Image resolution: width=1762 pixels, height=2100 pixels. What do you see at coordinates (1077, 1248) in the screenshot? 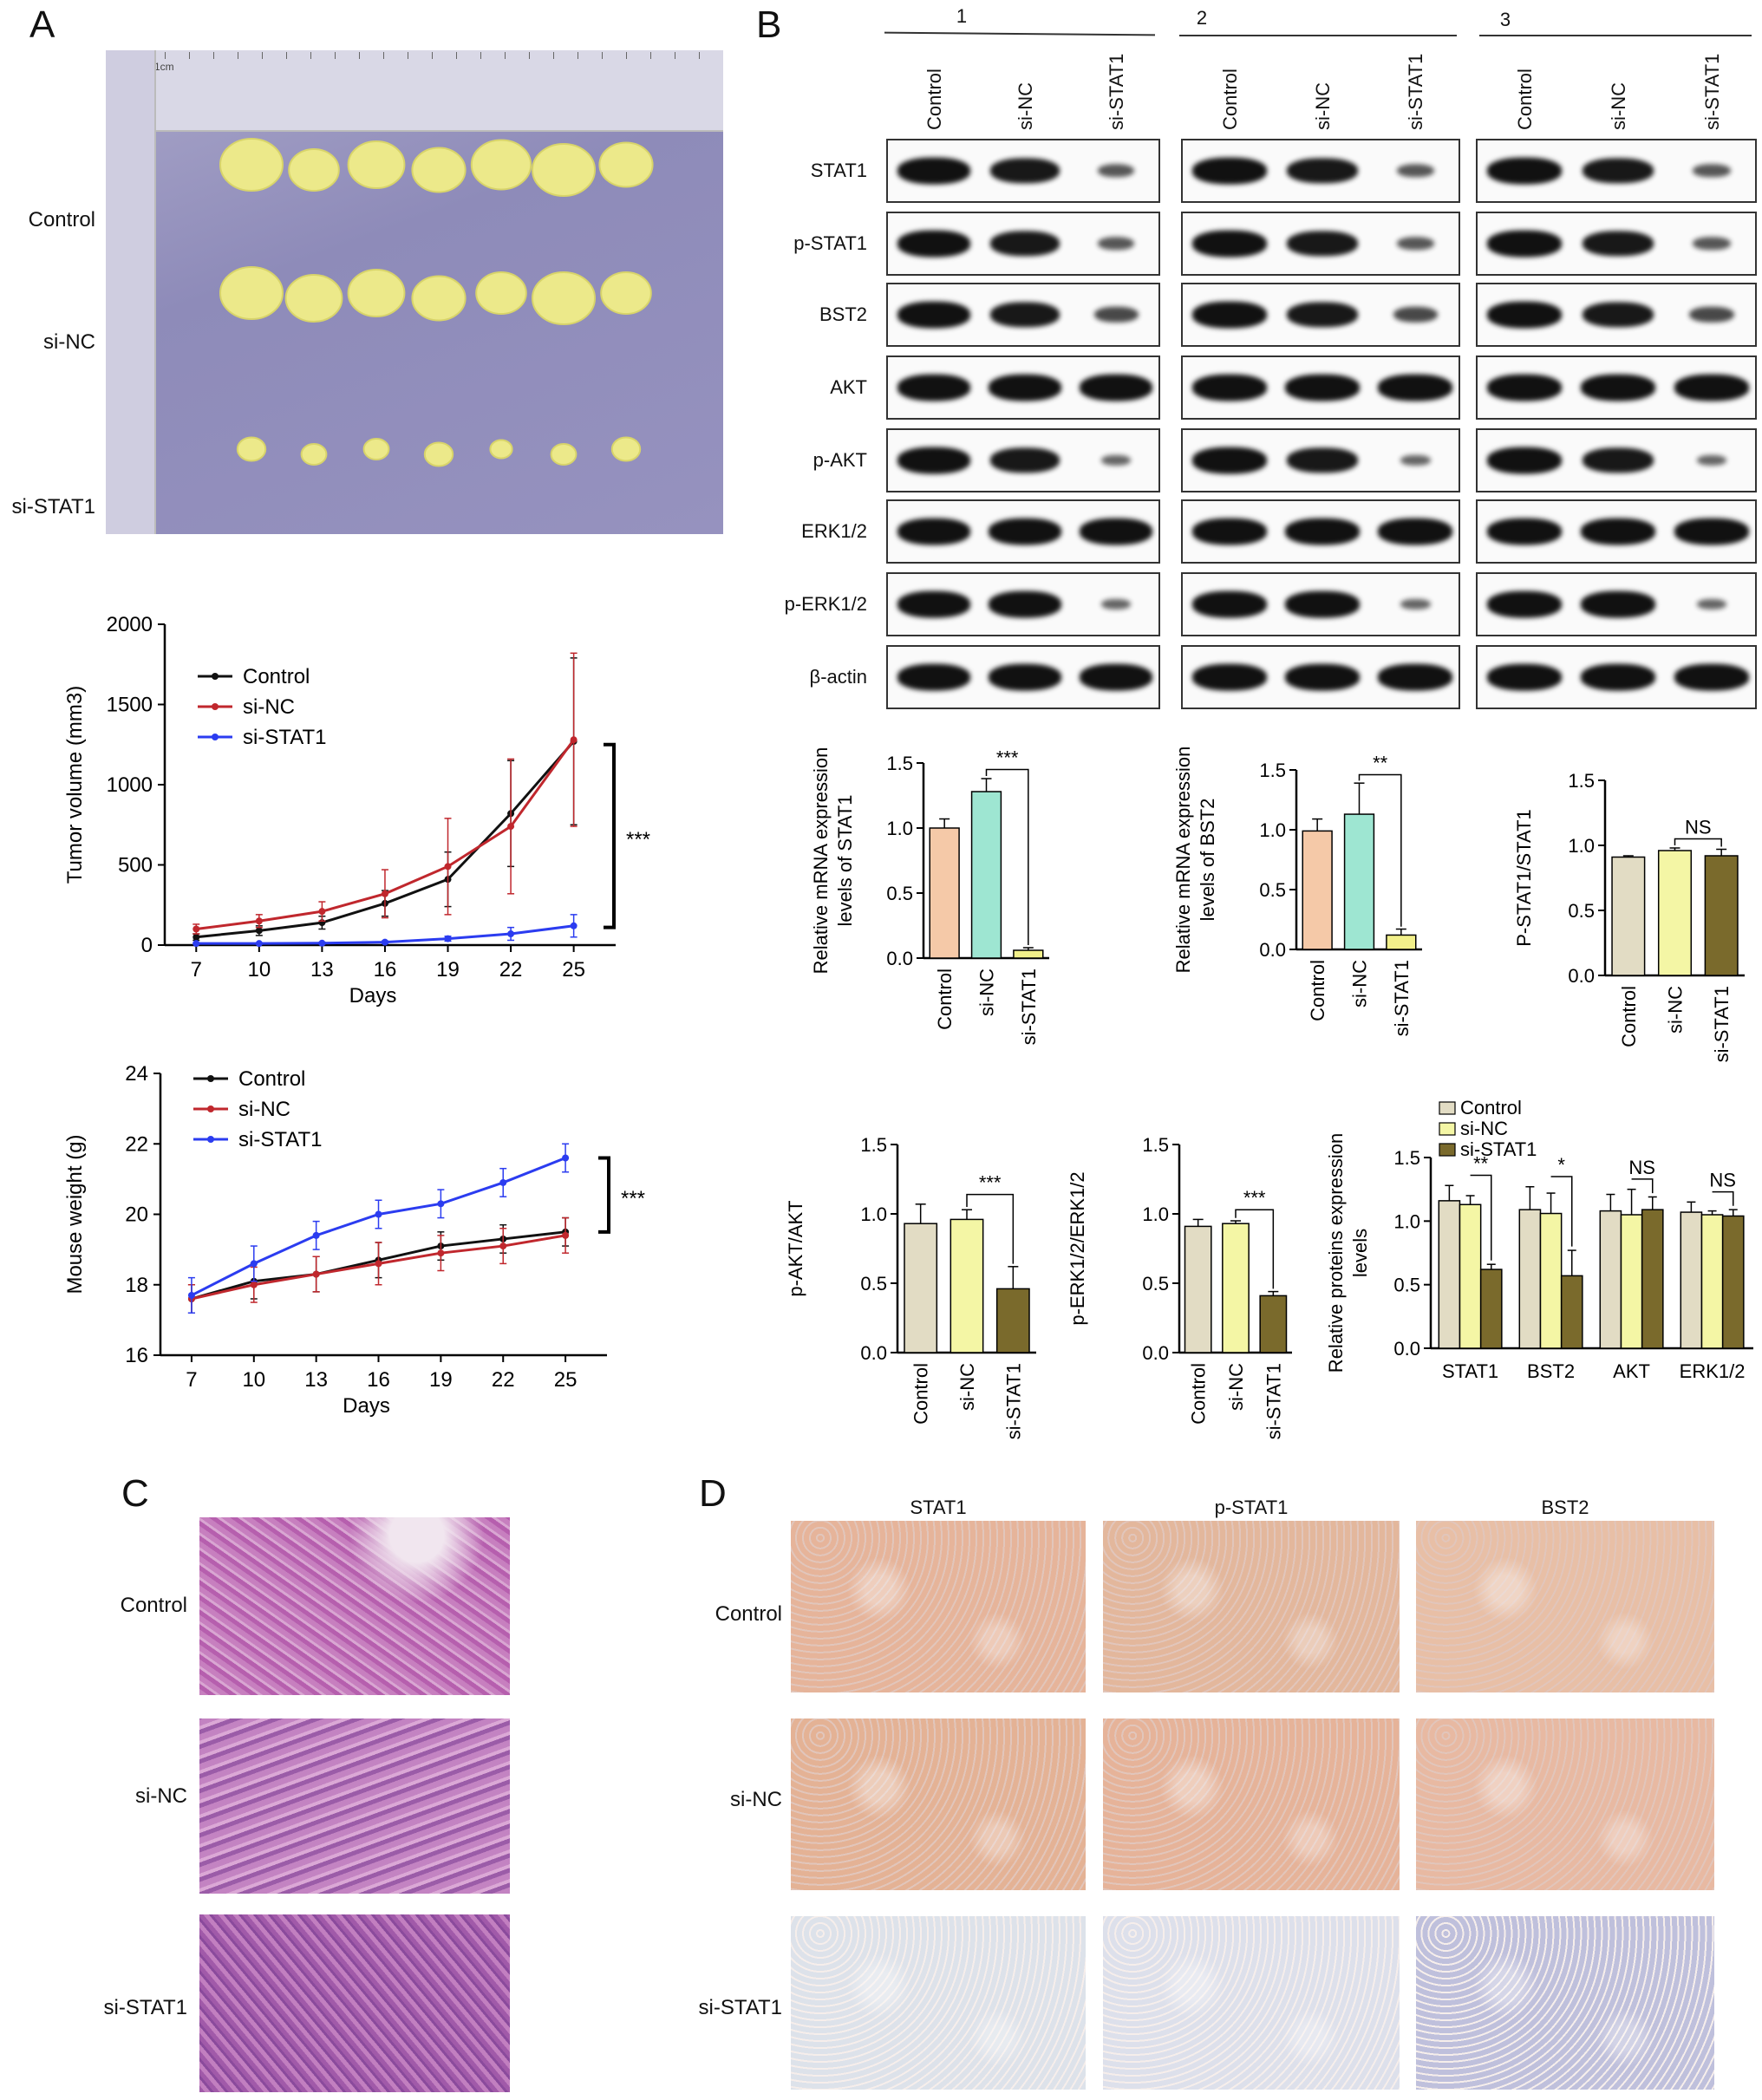
I see `y-axis-label: p-ERK1/2/ERK1/2` at bounding box center [1077, 1248].